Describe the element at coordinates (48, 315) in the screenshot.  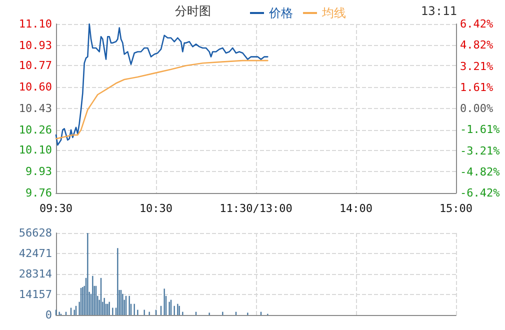
I see `y-tick-label: 0` at that location.